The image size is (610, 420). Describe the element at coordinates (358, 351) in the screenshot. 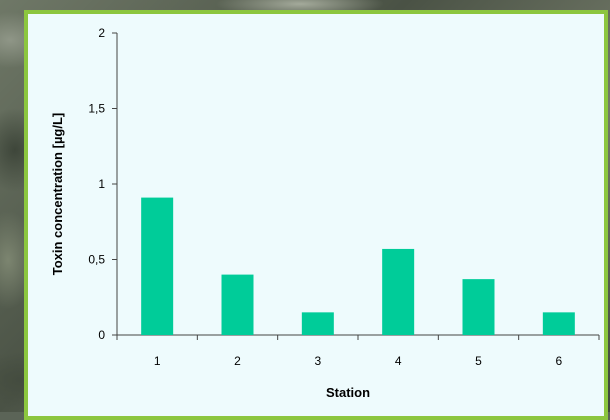

I see `x-ticks: 1 2 3 4 5 6` at that location.